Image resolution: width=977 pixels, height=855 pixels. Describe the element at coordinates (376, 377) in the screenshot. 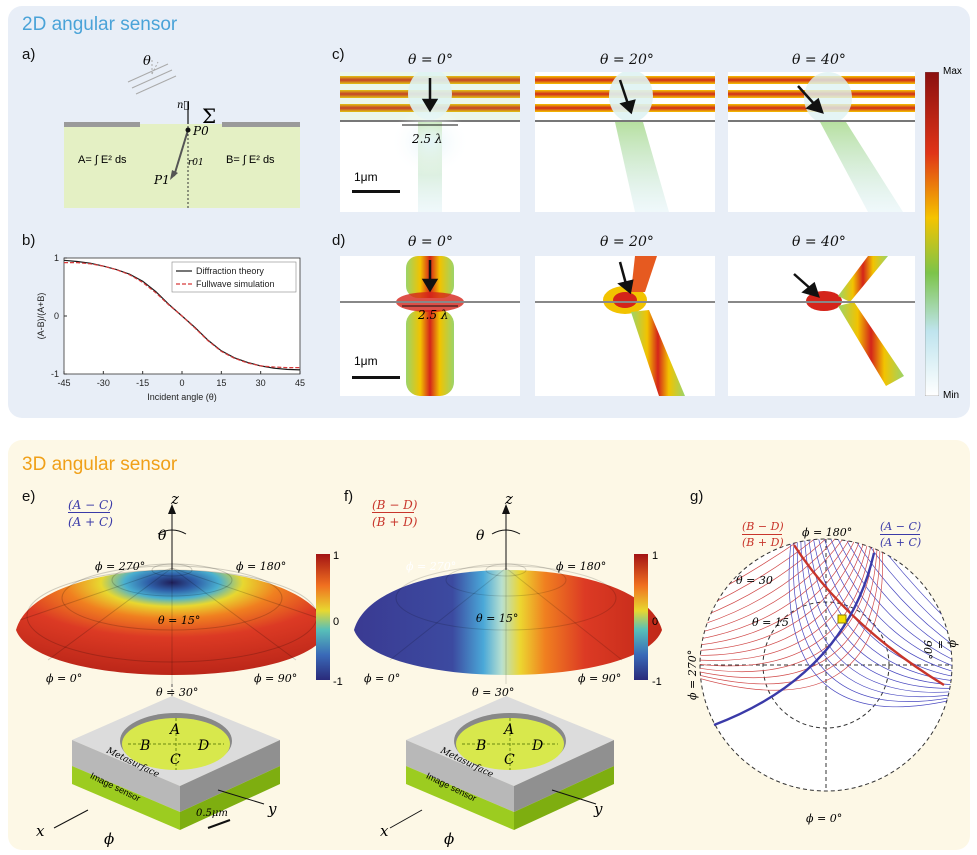

I see `scale-bar-d` at that location.